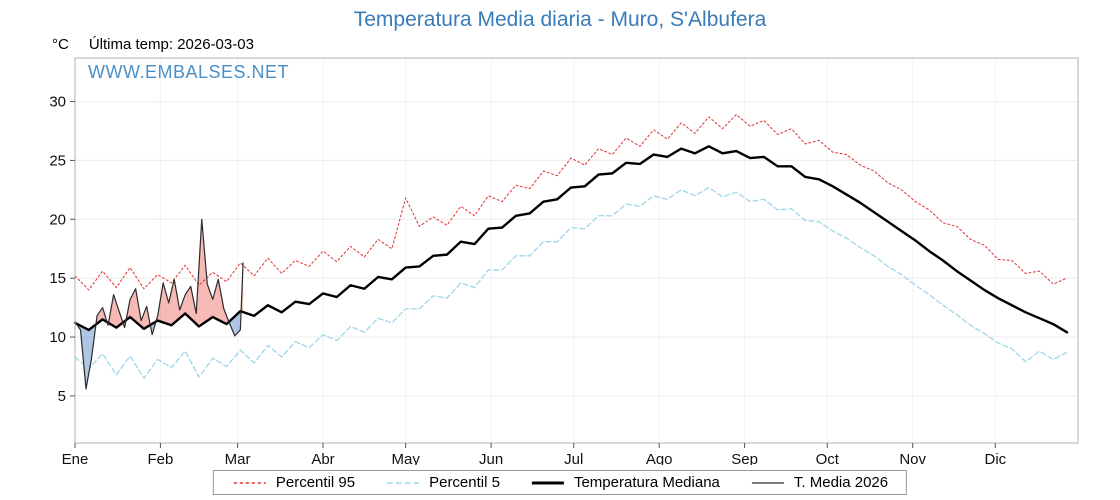 This screenshot has height=500, width=1120. I want to click on legend-label: Percentil 95, so click(315, 482).